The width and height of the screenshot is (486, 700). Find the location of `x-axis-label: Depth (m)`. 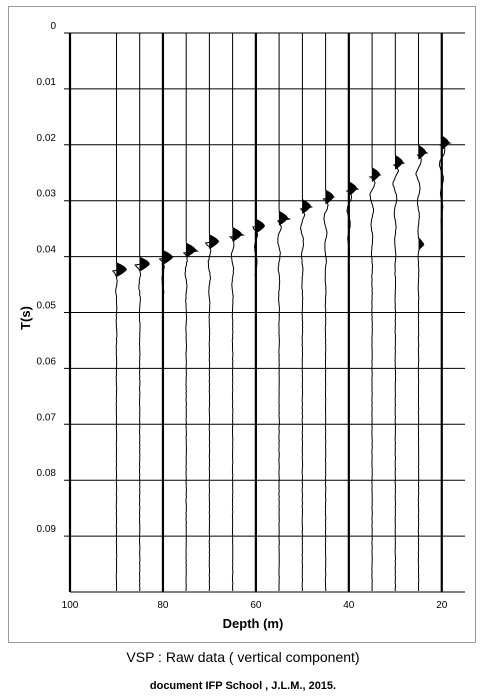

x-axis-label: Depth (m) is located at coordinates (253, 623).